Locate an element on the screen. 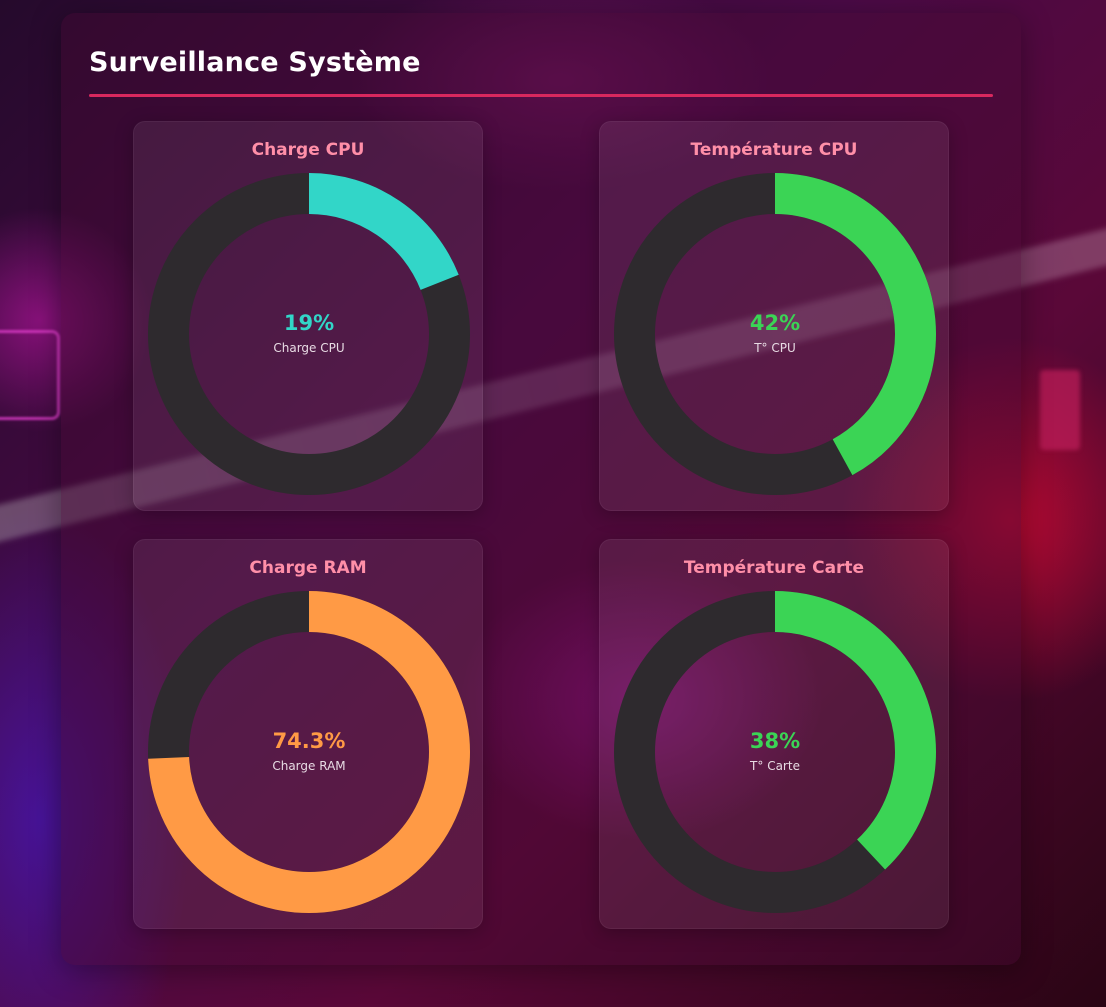 The image size is (1106, 1007). gauge-label: T° CPU is located at coordinates (775, 348).